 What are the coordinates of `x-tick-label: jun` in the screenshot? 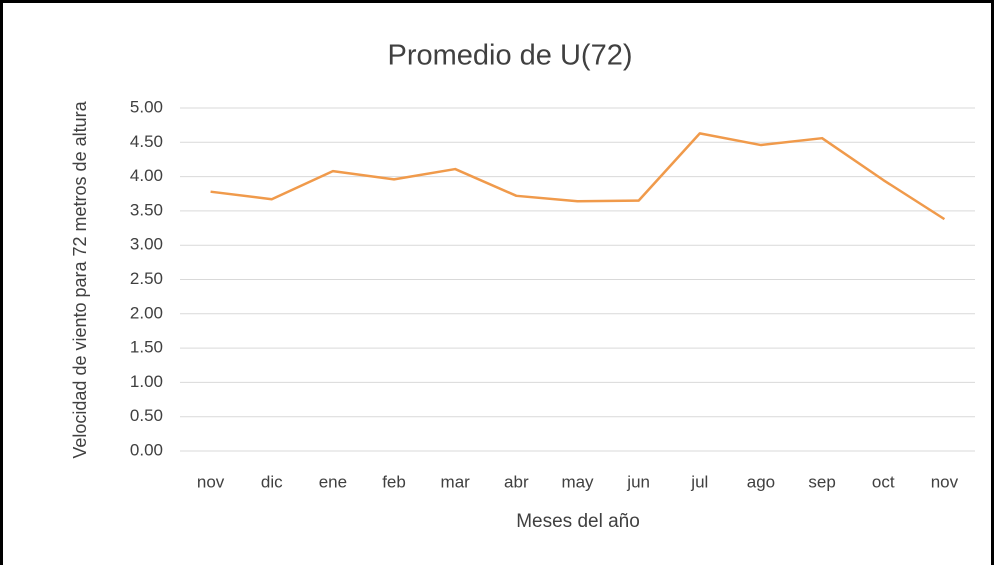 It's located at (638, 481).